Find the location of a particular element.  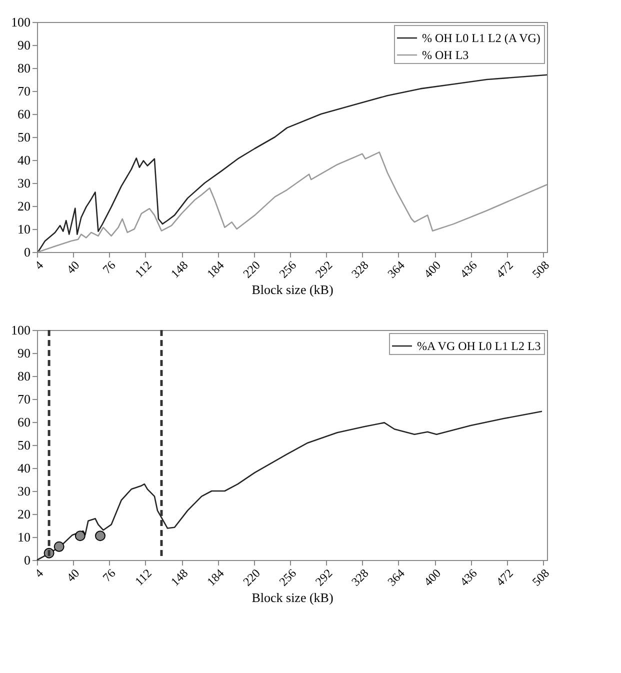

legend-label: % OH L0 L1 L2 (A VG) is located at coordinates (481, 38).